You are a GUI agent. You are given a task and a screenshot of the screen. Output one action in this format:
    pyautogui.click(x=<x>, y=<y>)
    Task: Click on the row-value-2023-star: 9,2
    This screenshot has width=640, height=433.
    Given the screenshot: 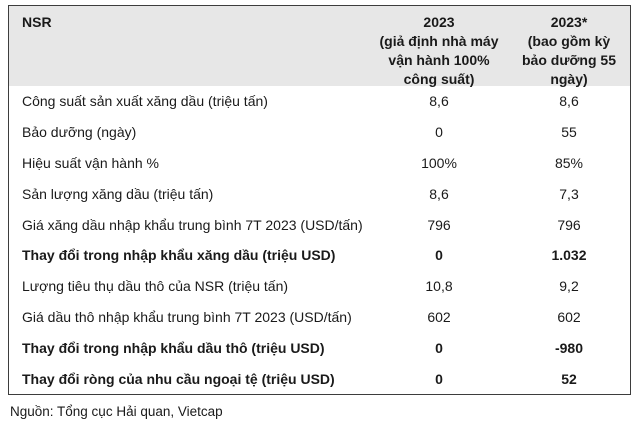 What is the action you would take?
    pyautogui.click(x=569, y=286)
    